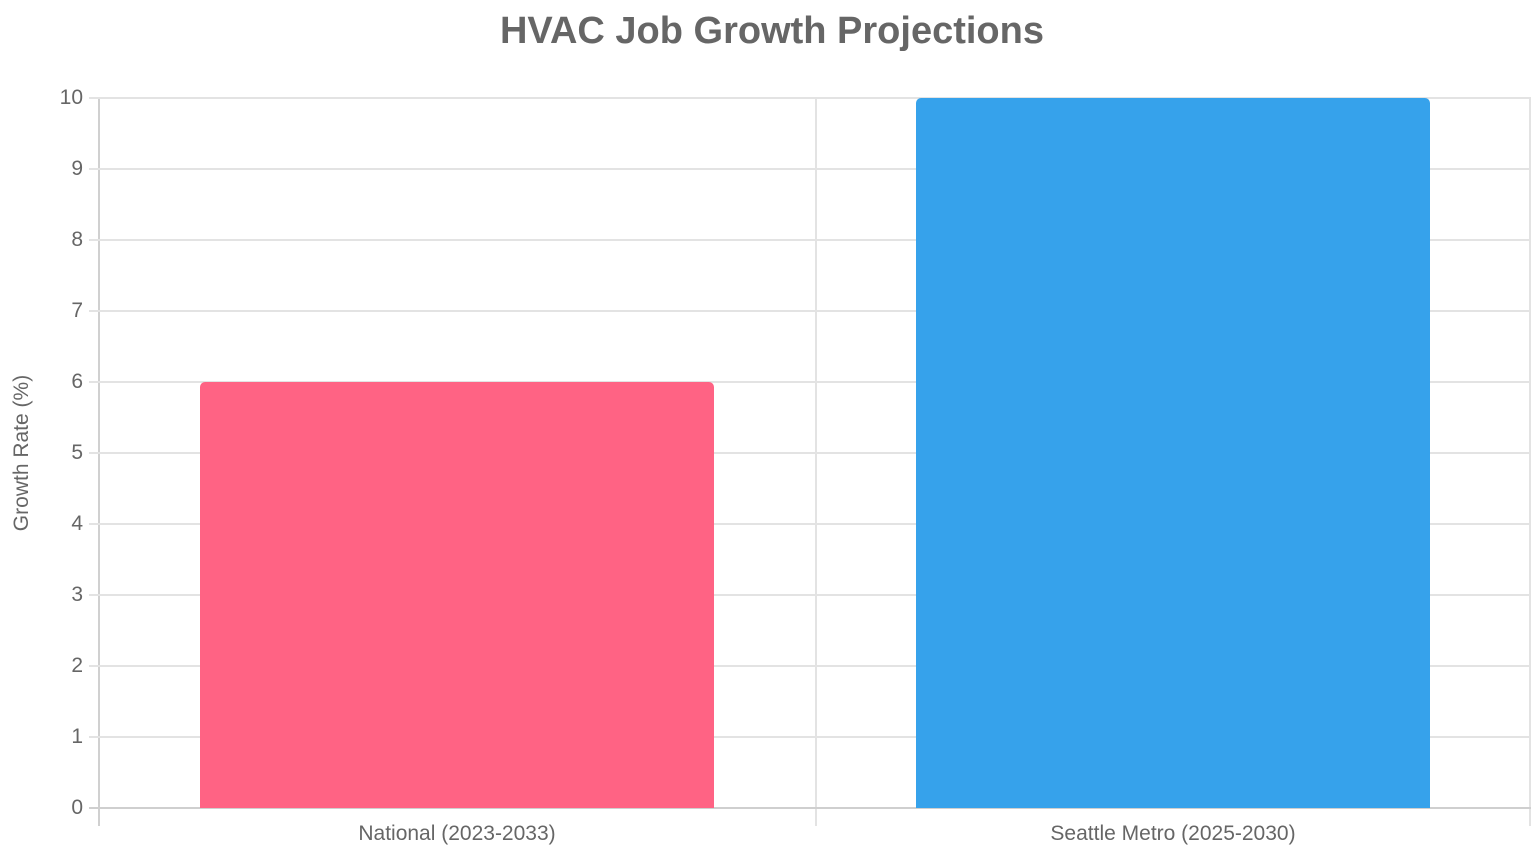 The image size is (1532, 866). I want to click on x-tick-label: National (2023-2033), so click(457, 833).